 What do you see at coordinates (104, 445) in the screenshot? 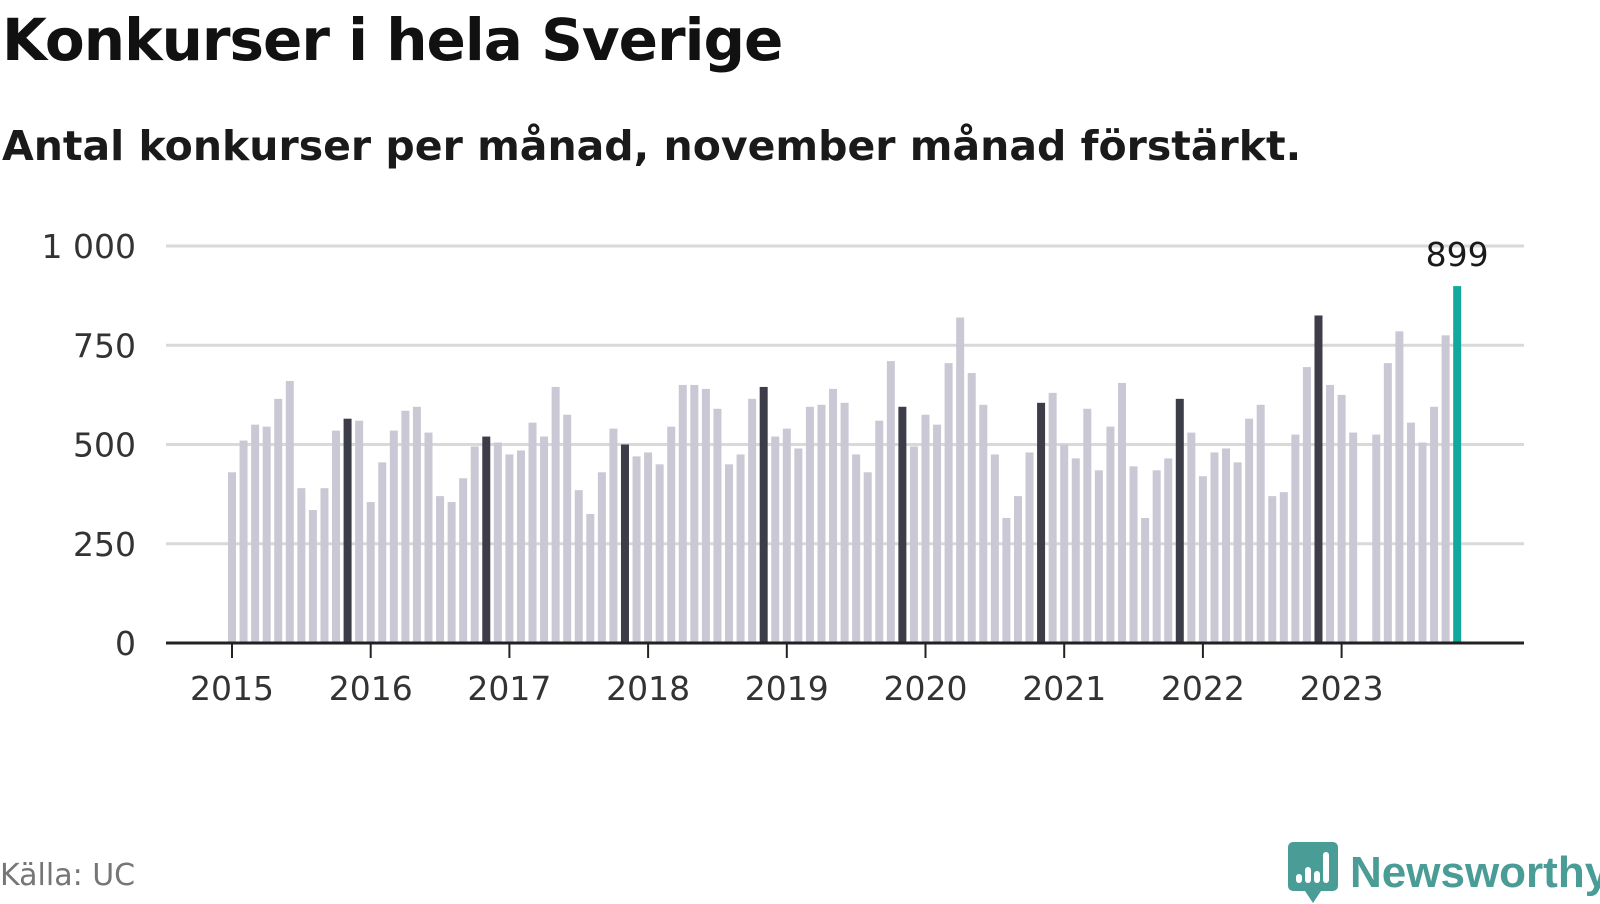
I see `y-tick-label: 500` at bounding box center [104, 445].